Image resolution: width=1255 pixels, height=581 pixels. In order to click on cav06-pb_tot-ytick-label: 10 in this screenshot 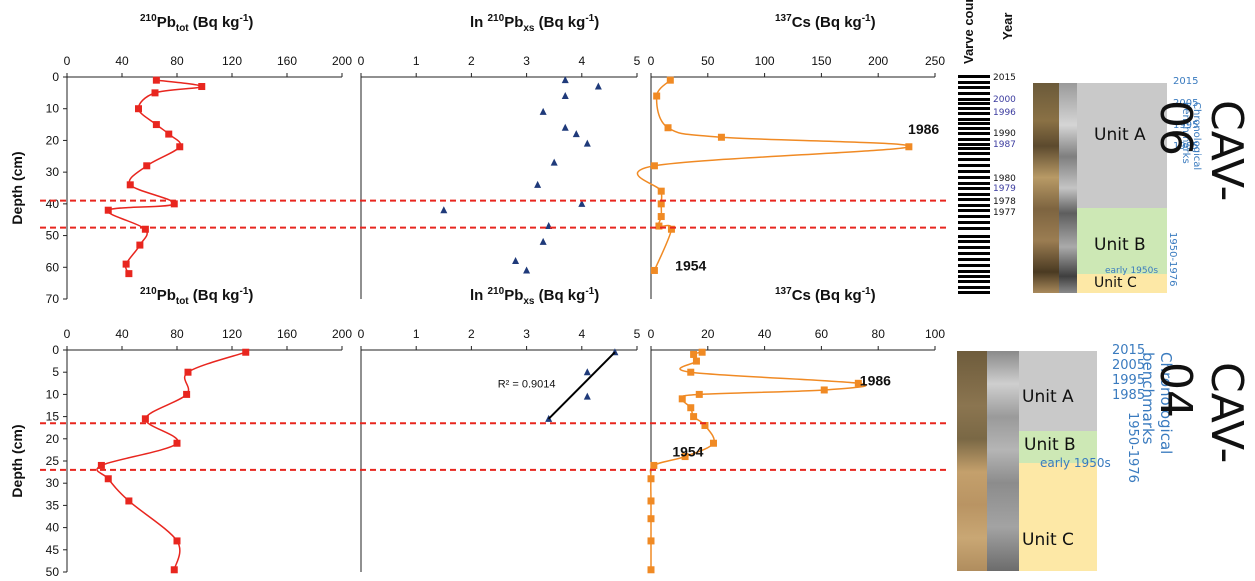, I will do `click(53, 109)`.